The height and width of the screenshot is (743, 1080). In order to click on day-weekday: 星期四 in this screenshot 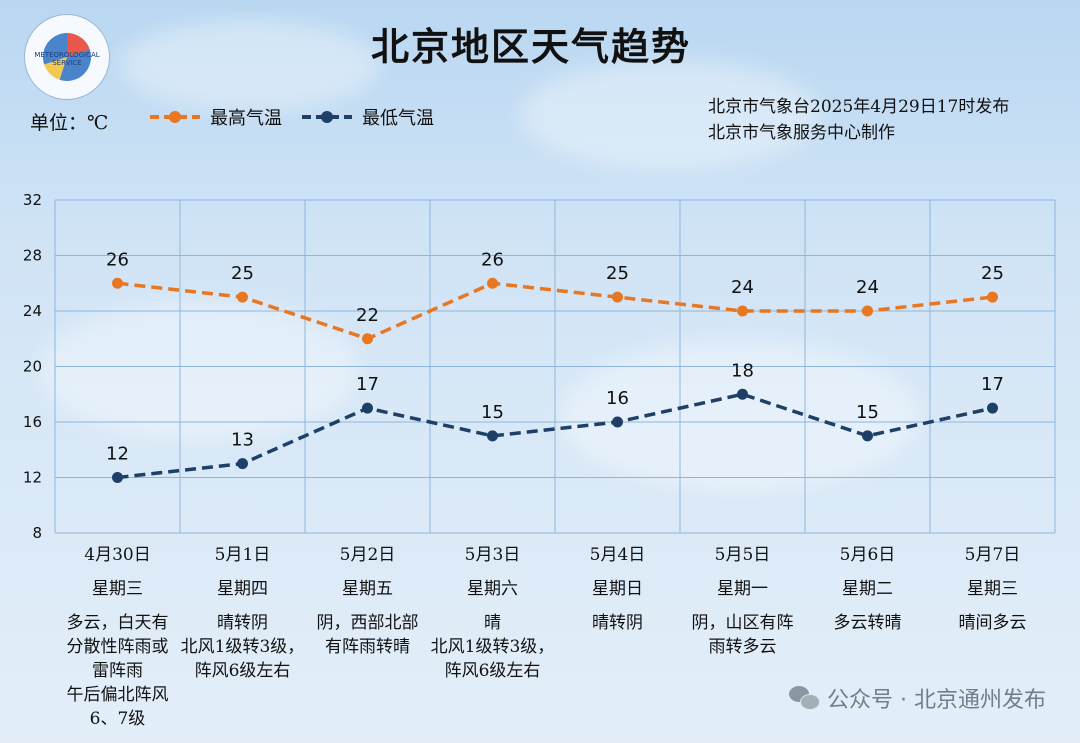, I will do `click(242, 589)`.